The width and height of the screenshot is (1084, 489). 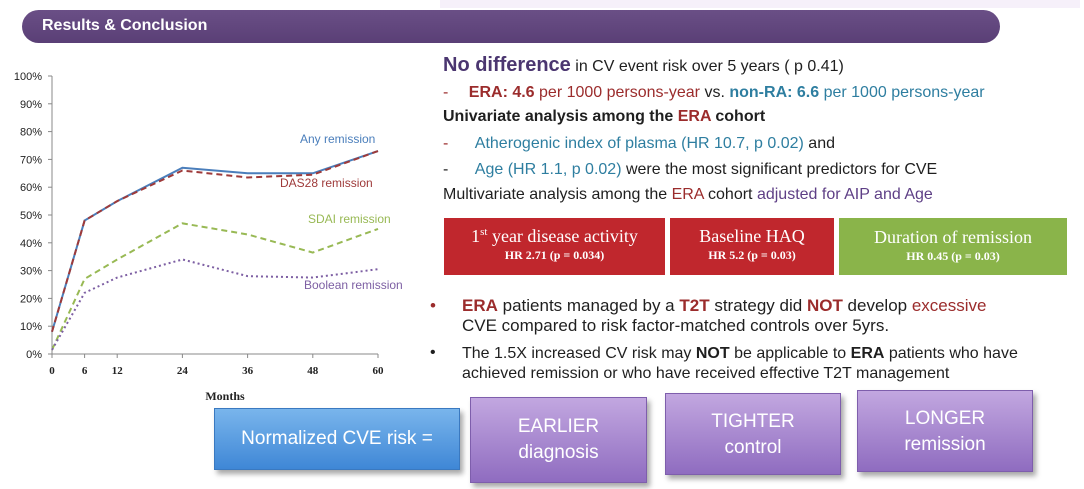 What do you see at coordinates (31, 272) in the screenshot?
I see `y-tick-label: 30%` at bounding box center [31, 272].